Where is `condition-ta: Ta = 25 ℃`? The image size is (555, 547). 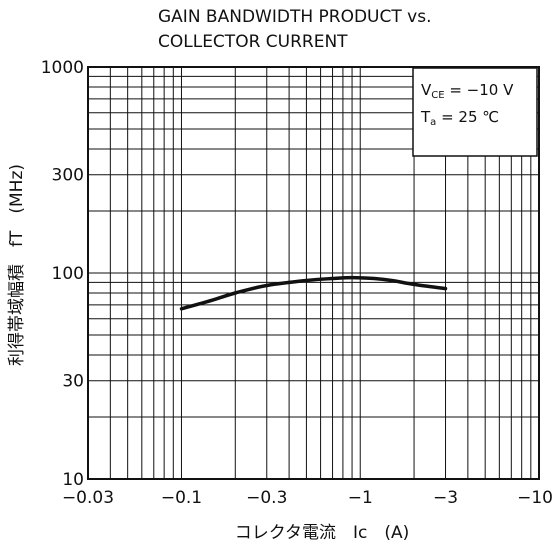
condition-ta: Ta = 25 ℃ is located at coordinates (459, 118).